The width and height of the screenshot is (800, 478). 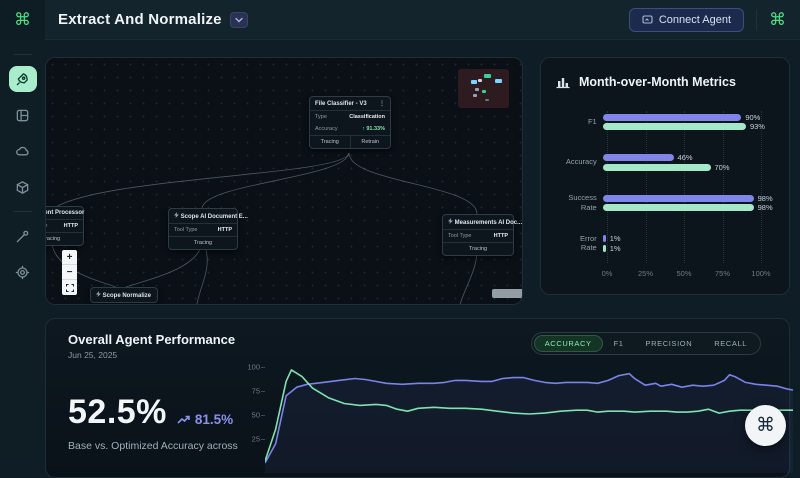 I want to click on line-series-optimized, so click(x=529, y=418).